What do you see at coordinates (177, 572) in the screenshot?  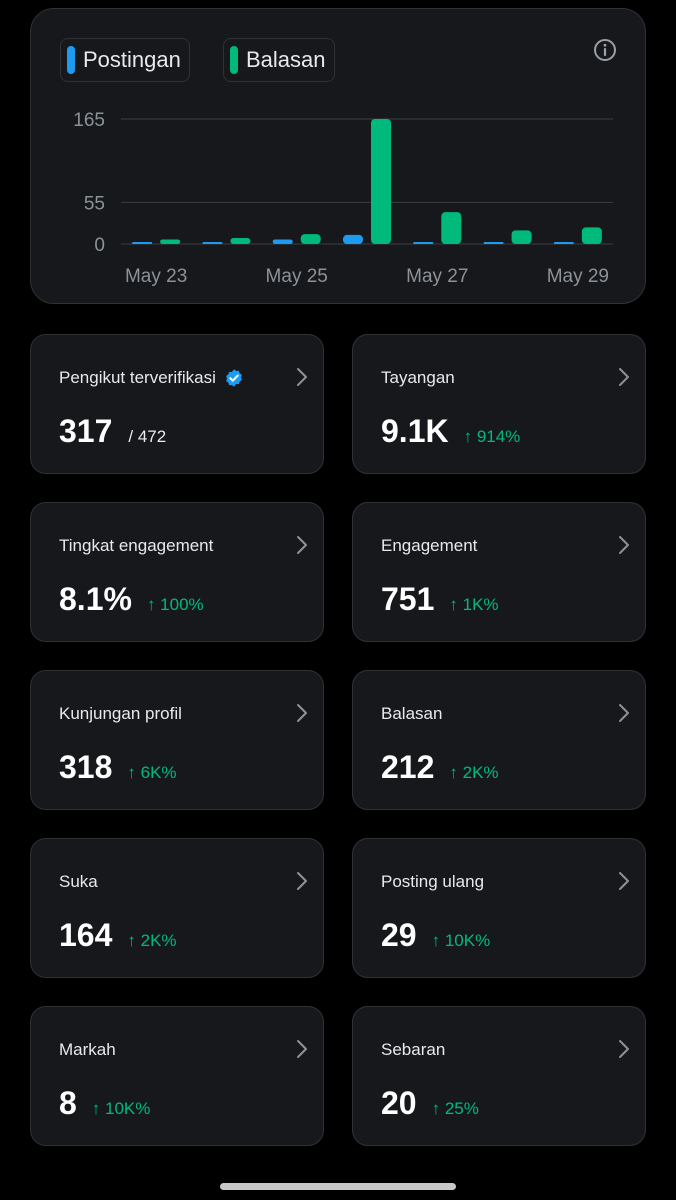 I see `metric-card-tingkat-engagement: Tingkat engagement 8.1% ↑ 100%` at bounding box center [177, 572].